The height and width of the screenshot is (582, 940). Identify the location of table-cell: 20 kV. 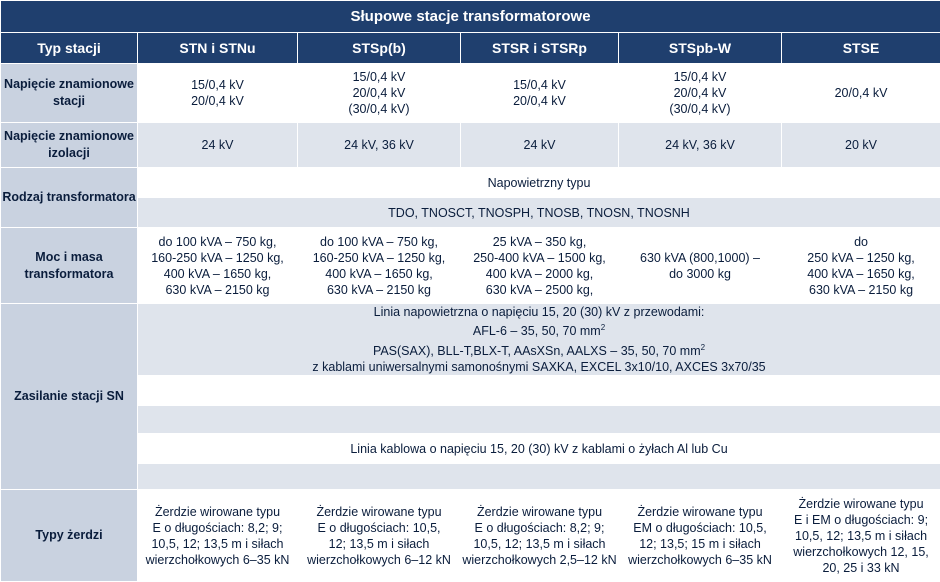
(861, 145).